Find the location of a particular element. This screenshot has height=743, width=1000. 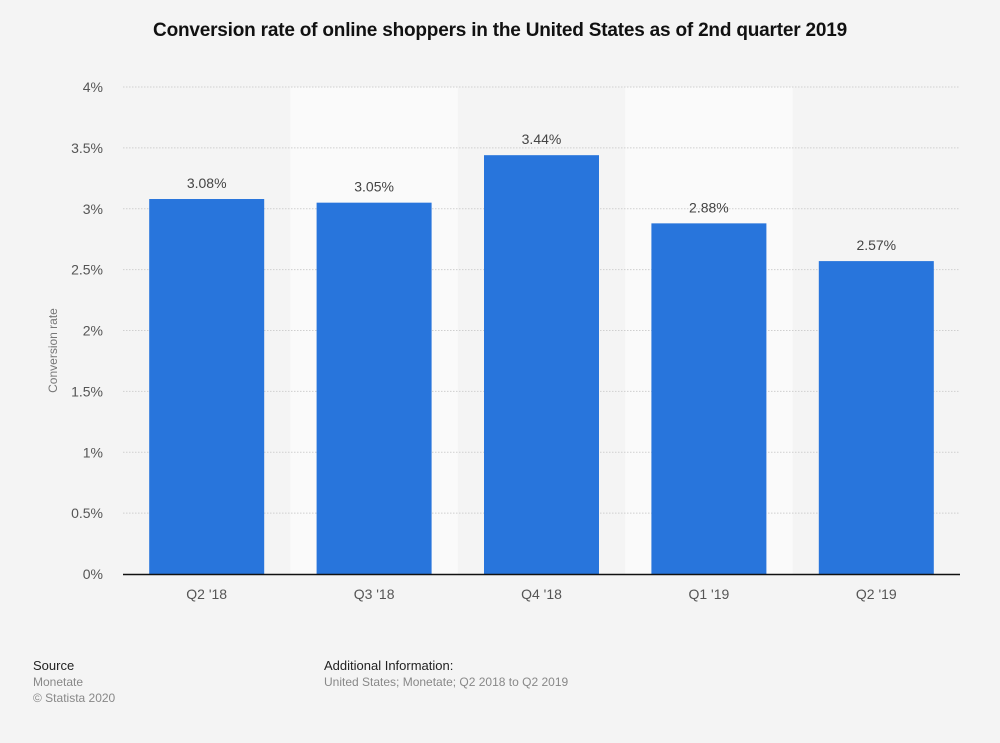

value-label: 2.88% is located at coordinates (709, 207).